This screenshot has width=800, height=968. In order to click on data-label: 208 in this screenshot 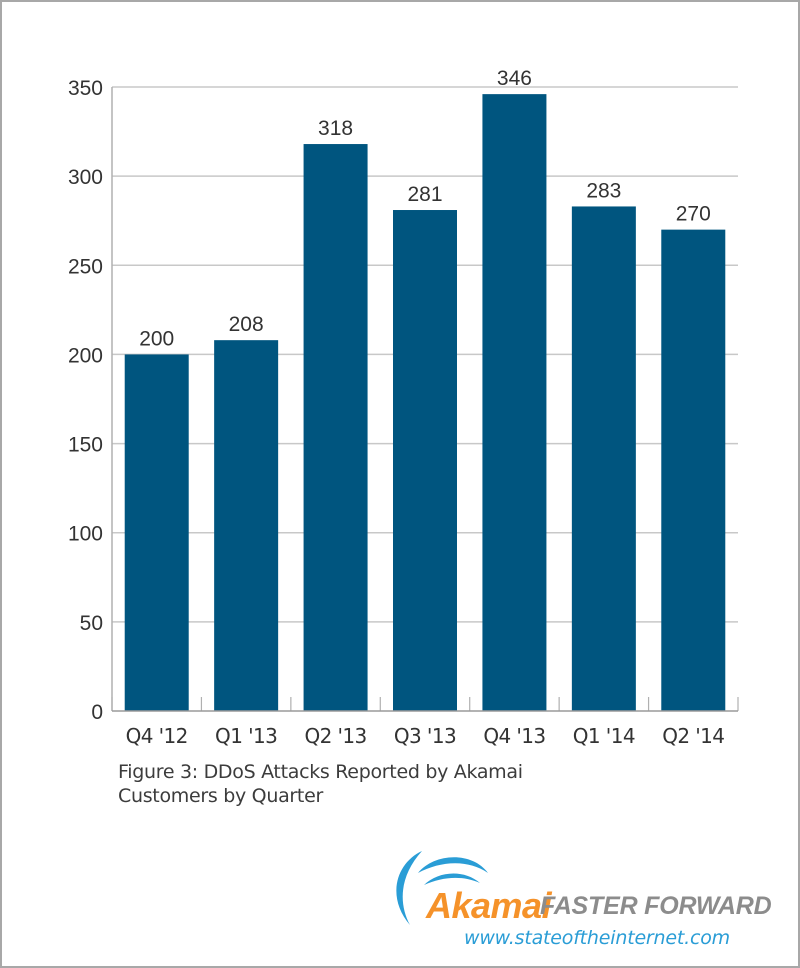, I will do `click(246, 324)`.